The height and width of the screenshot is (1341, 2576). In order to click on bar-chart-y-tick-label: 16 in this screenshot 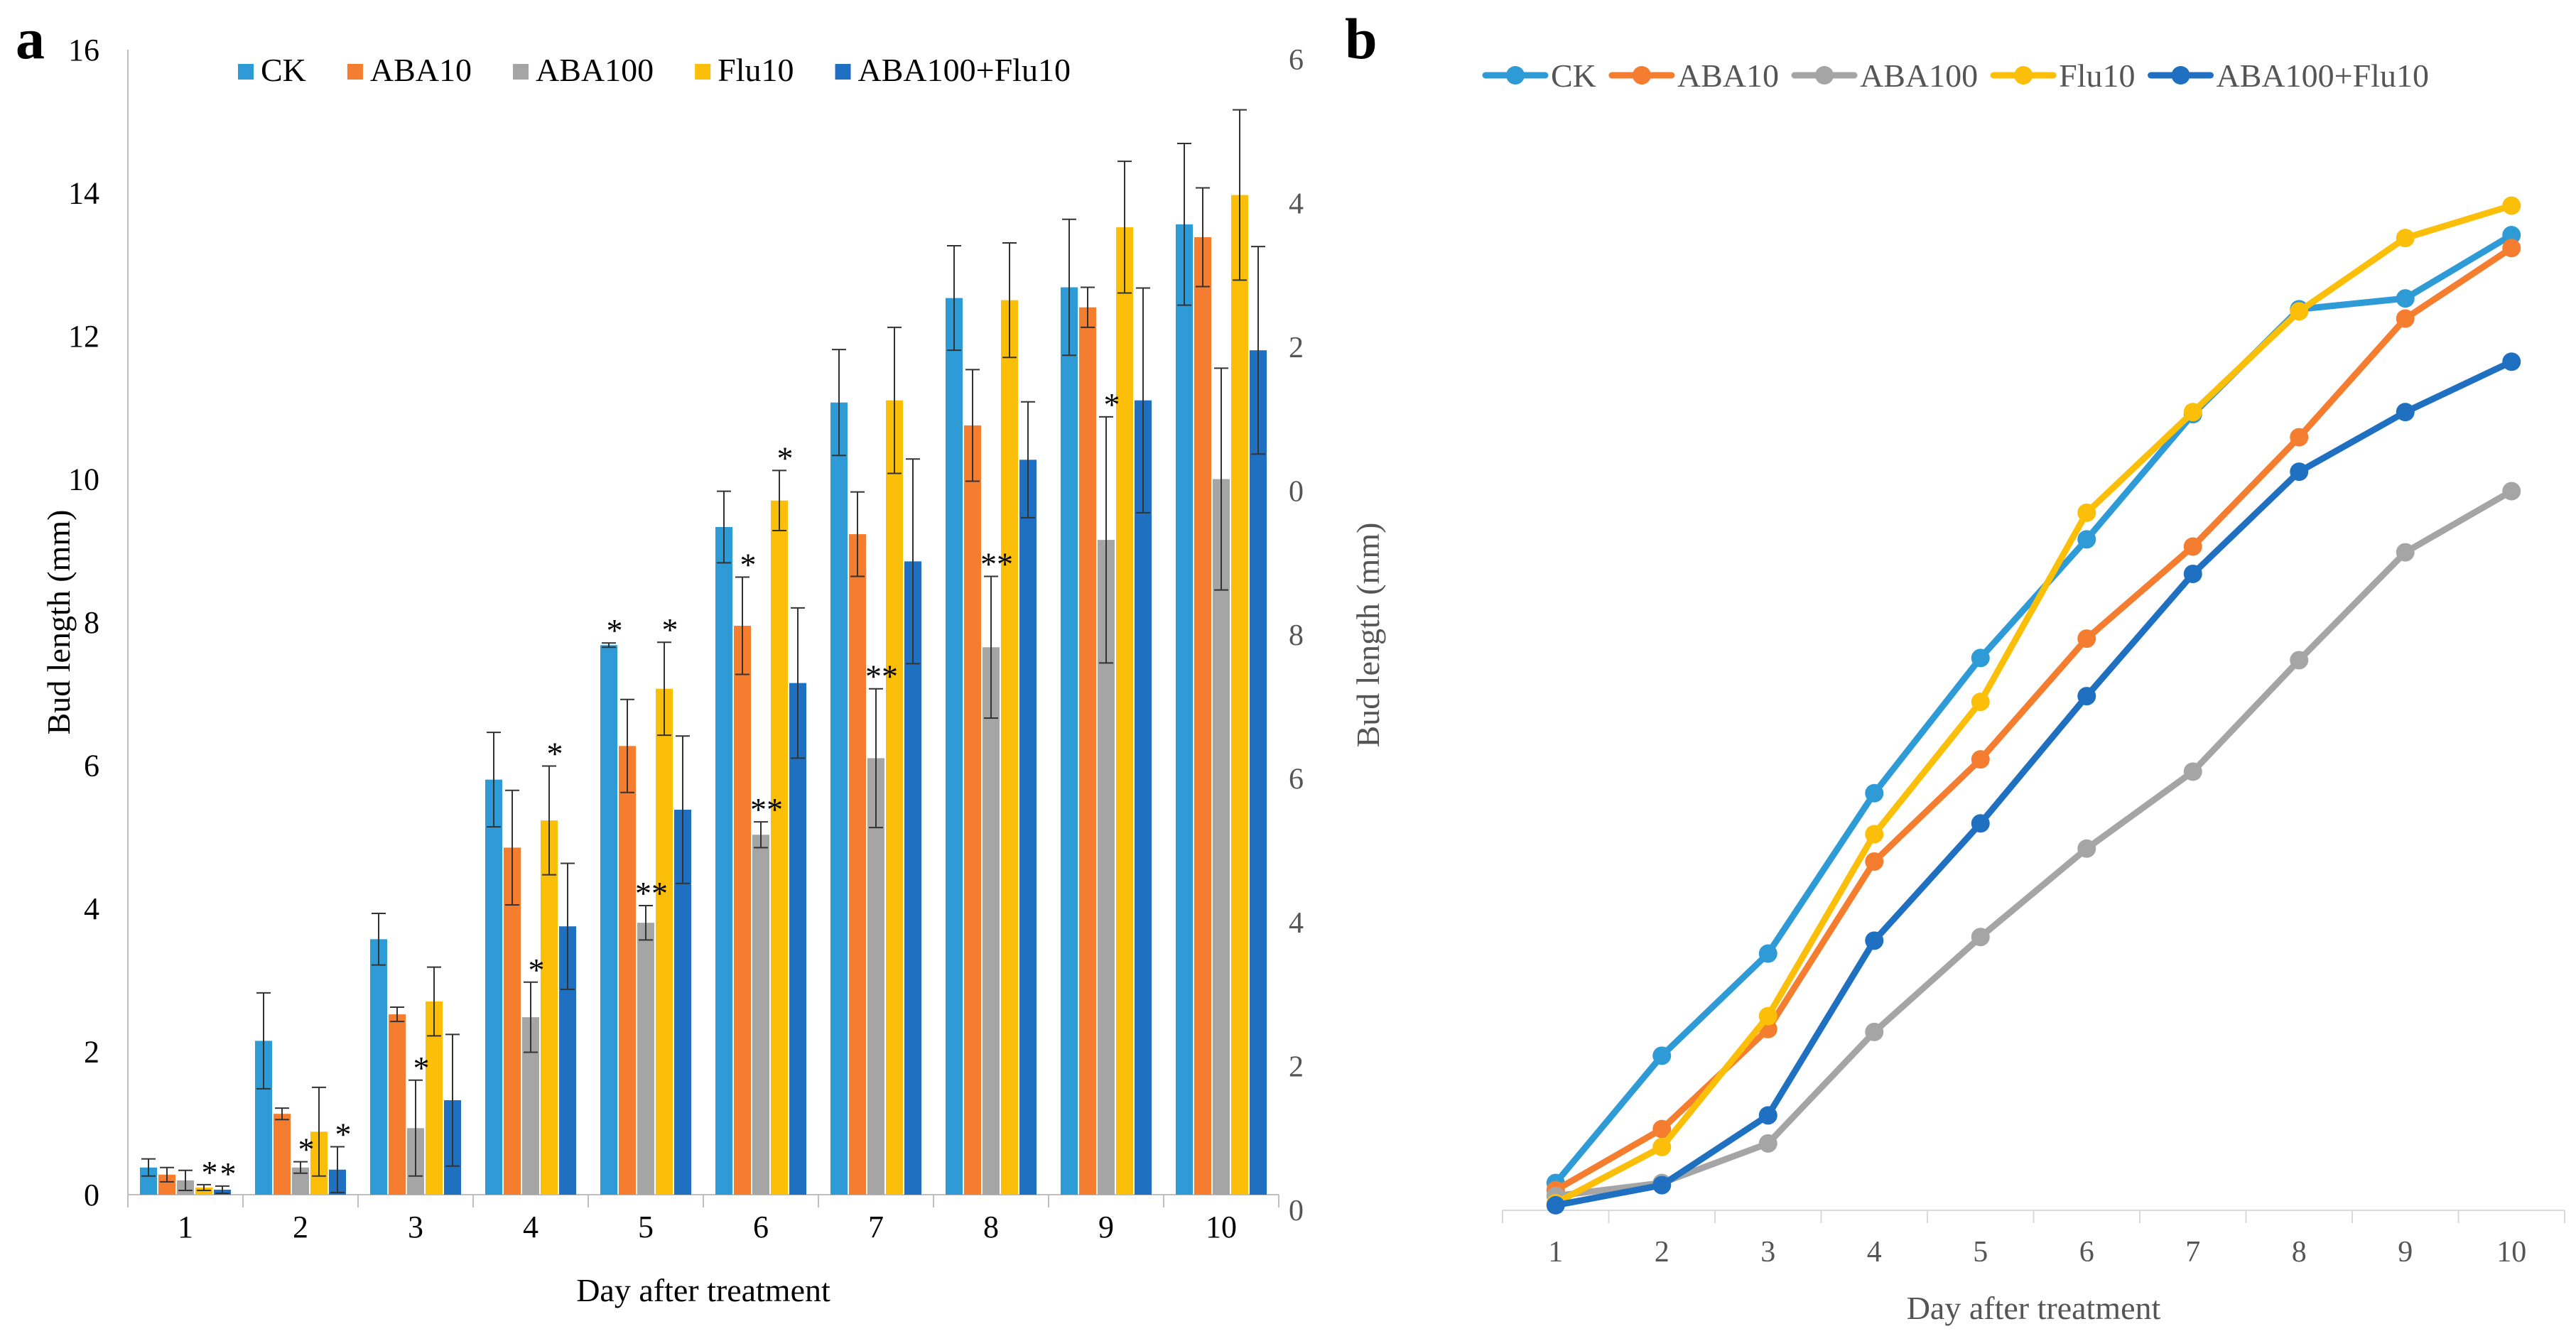, I will do `click(83, 50)`.